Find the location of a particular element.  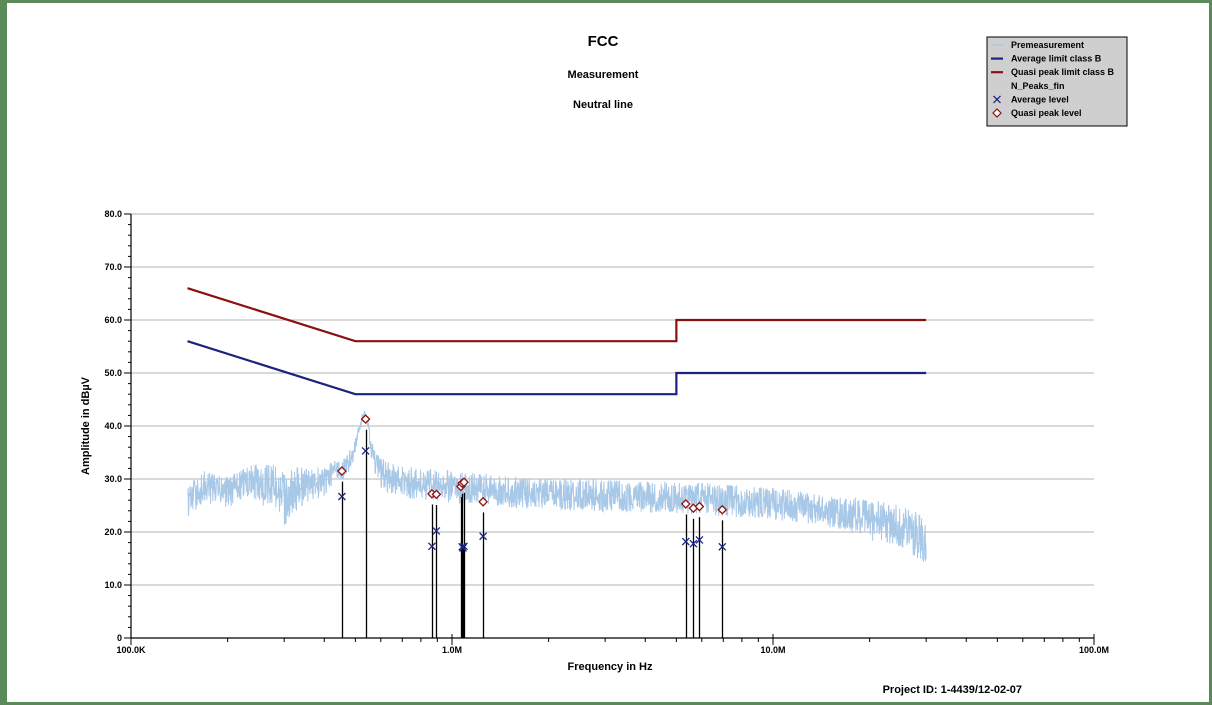

y-tick-label: 10.0 is located at coordinates (113, 585).